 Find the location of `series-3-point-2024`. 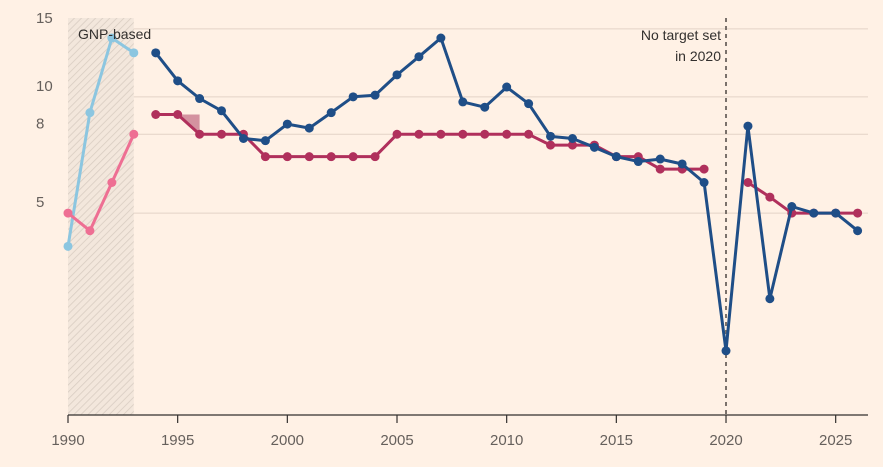

series-3-point-2024 is located at coordinates (814, 213).